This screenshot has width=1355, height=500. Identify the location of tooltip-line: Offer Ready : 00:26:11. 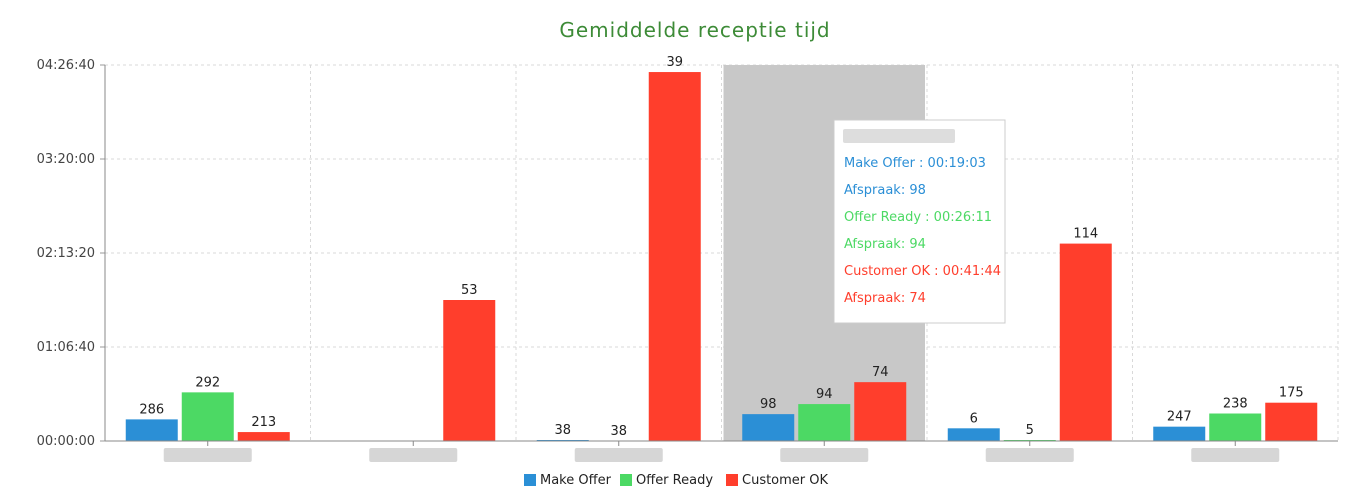
(918, 217).